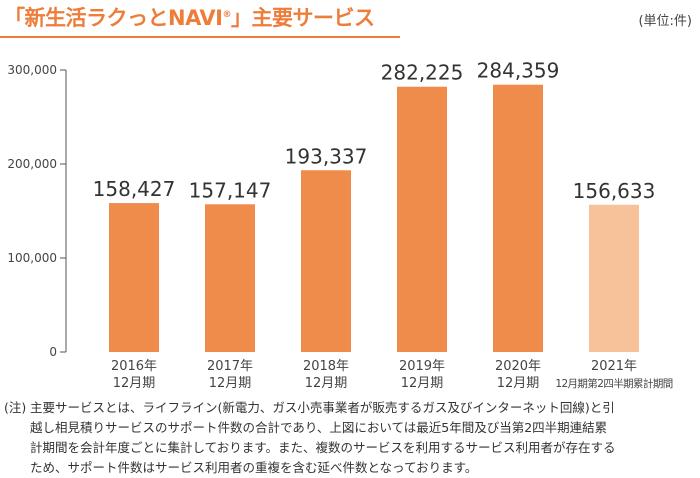 The image size is (700, 478). I want to click on data-label: 193,337, so click(326, 156).